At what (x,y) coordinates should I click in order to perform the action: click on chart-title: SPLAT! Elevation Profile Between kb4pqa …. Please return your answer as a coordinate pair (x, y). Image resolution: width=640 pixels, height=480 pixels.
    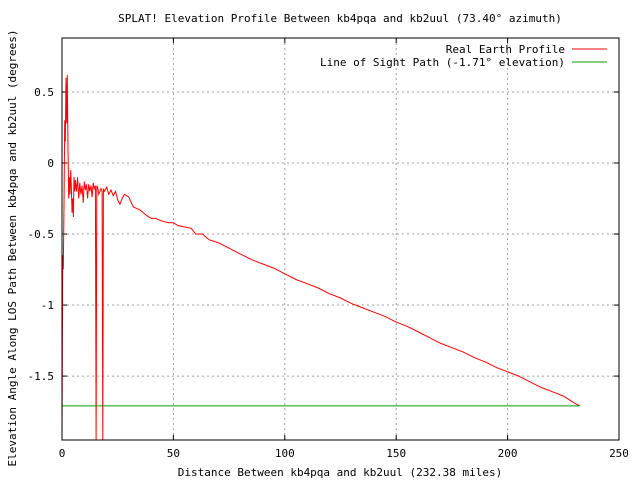
    Looking at the image, I should click on (340, 18).